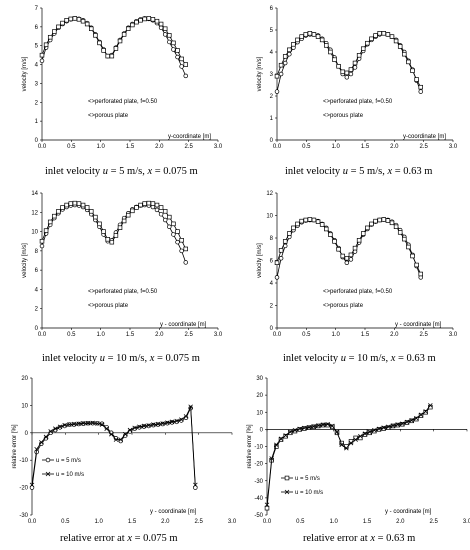  What do you see at coordinates (258, 482) in the screenshot?
I see `y-tick-label: -30` at bounding box center [258, 482].